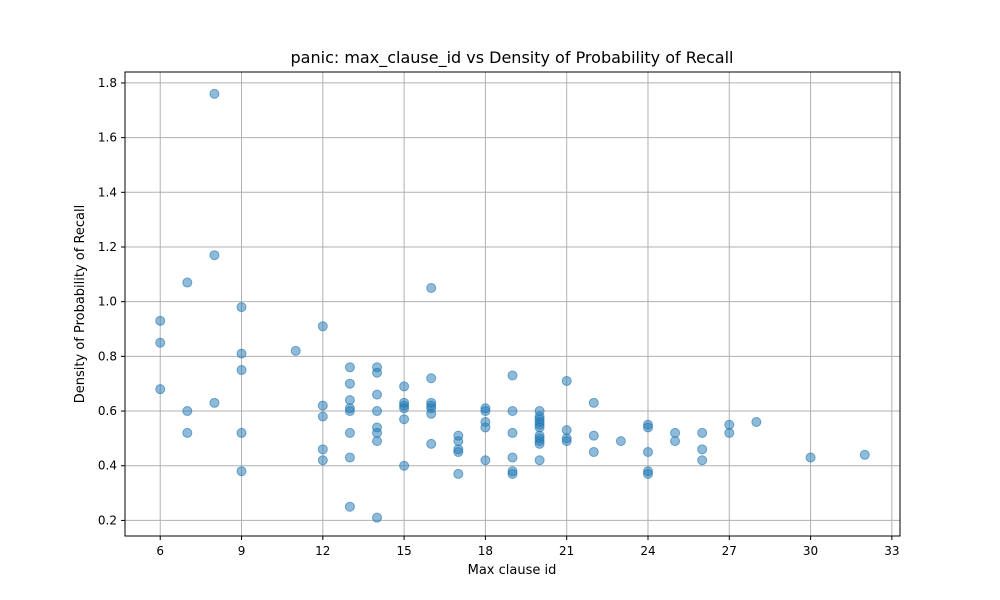 The width and height of the screenshot is (1000, 600). Describe the element at coordinates (810, 551) in the screenshot. I see `x-tick-label: 30` at that location.